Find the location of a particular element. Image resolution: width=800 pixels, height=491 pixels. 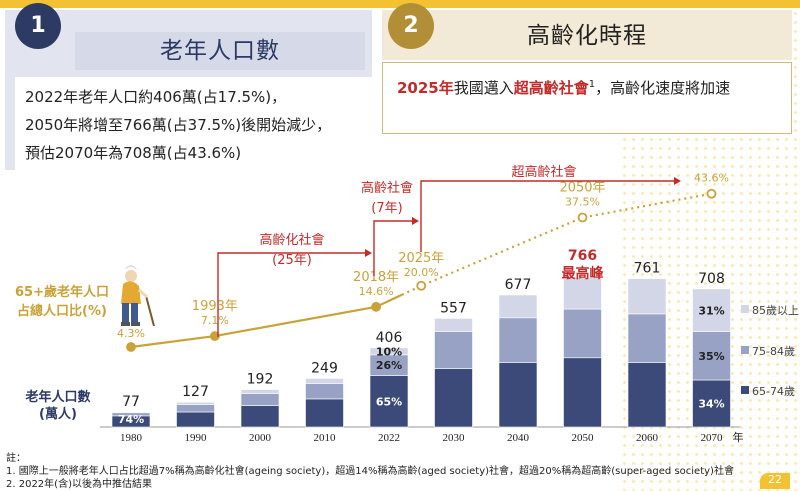

legend-label-2: 85歲以上 is located at coordinates (775, 310).